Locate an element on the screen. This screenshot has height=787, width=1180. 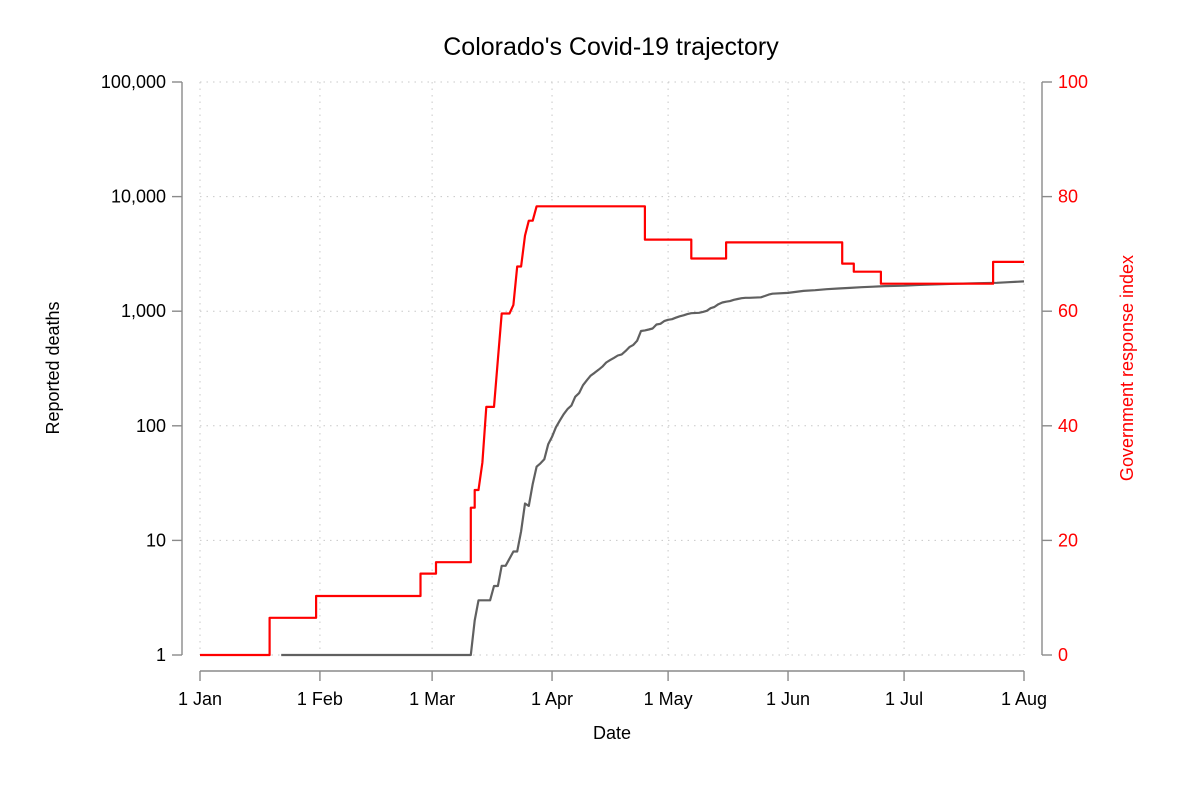
right-y-ticks: 0 20 40 60 80 100 is located at coordinates (1065, 368).